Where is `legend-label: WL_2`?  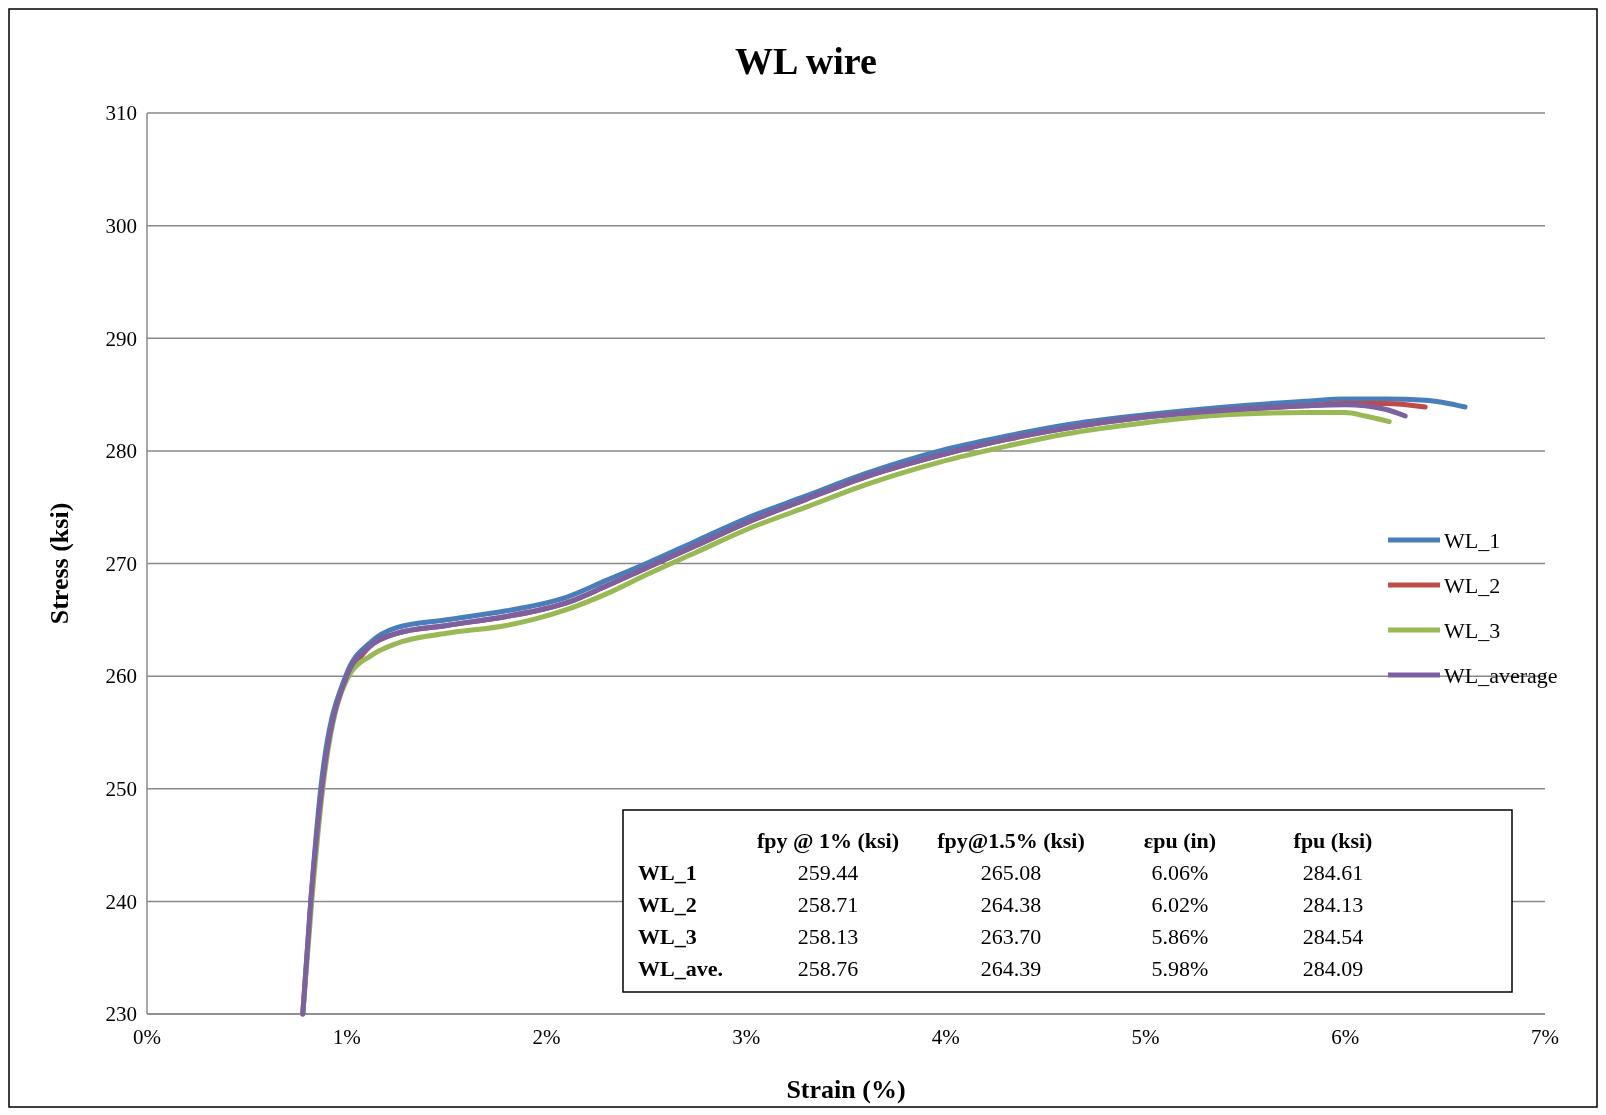 legend-label: WL_2 is located at coordinates (1472, 585).